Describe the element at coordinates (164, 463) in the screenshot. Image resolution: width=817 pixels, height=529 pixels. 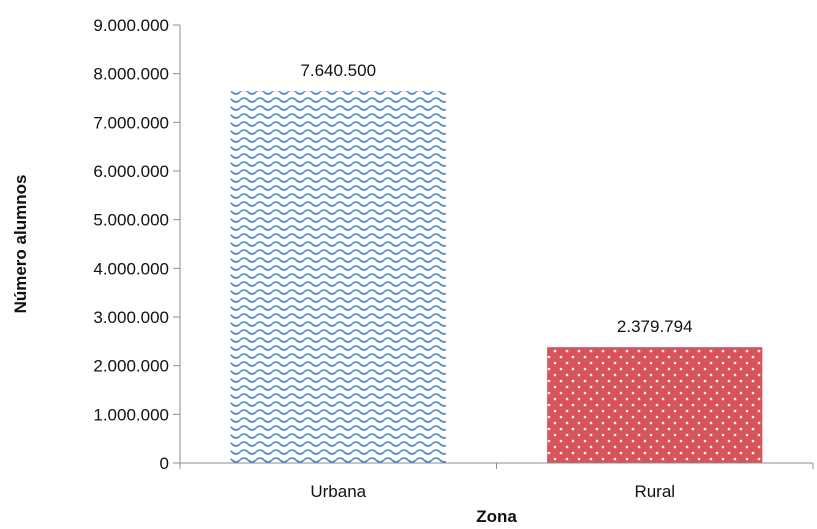
I see `y-tick-label: 0` at that location.